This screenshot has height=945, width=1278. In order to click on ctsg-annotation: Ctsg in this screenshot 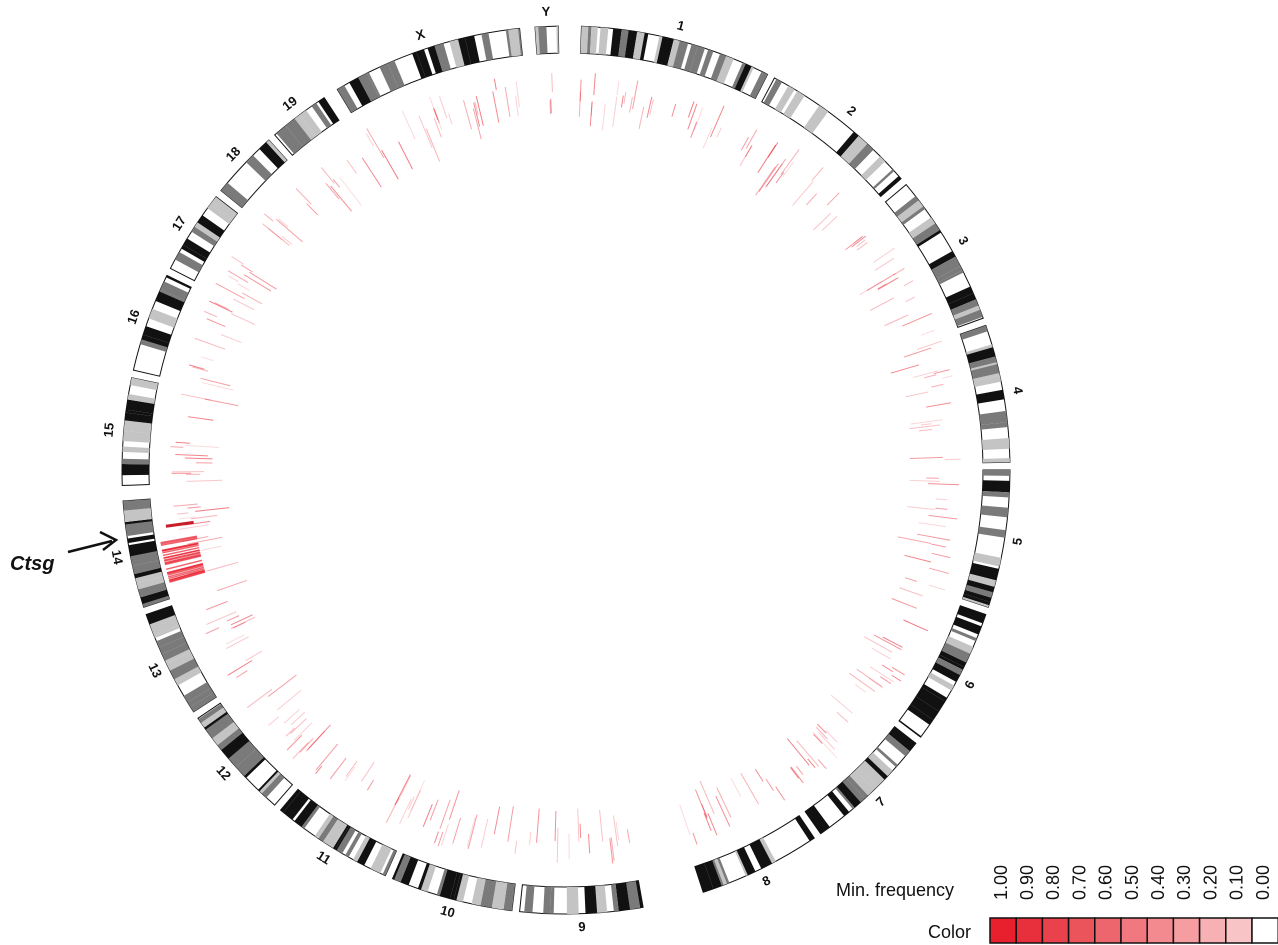, I will do `click(64, 552)`.